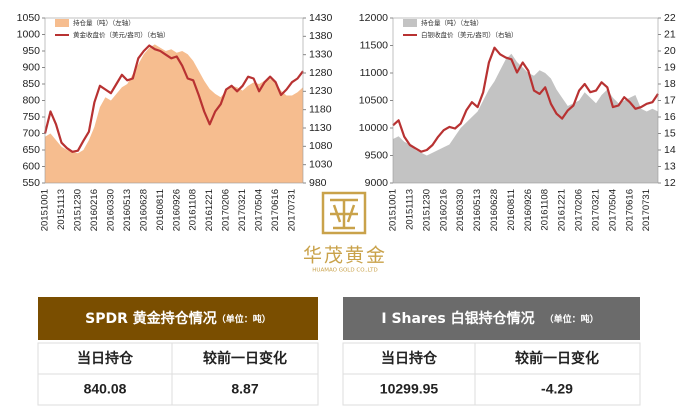 Image resolution: width=690 pixels, height=413 pixels. Describe the element at coordinates (321, 54) in the screenshot. I see `y2-tick-label: 1330` at that location.